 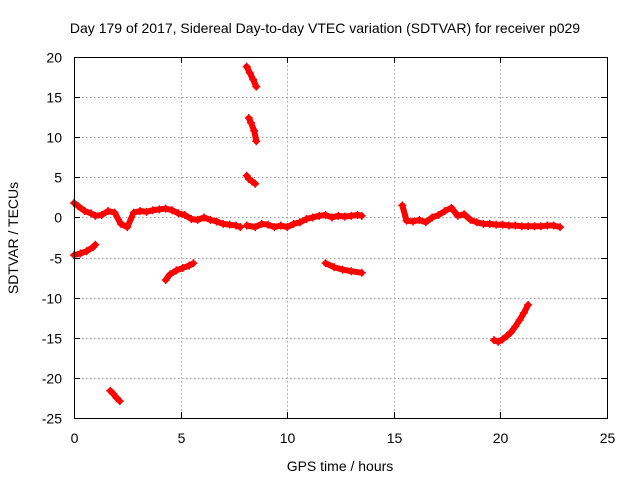 I want to click on series-segment-g, so click(x=343, y=268).